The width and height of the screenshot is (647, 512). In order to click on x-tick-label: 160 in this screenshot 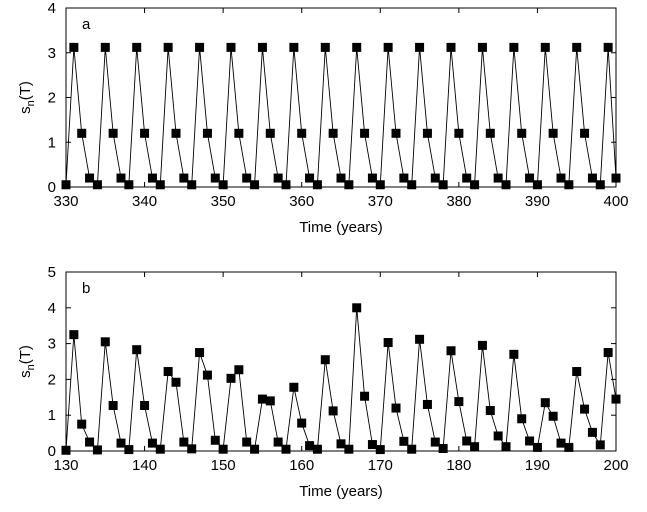, I will do `click(301, 465)`.